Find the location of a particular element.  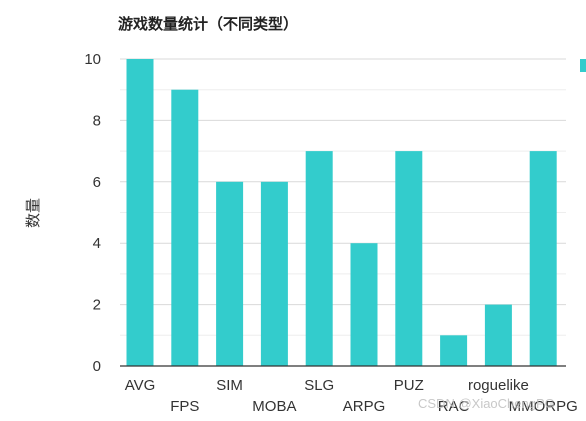

x-tick-label: FPS is located at coordinates (184, 406).